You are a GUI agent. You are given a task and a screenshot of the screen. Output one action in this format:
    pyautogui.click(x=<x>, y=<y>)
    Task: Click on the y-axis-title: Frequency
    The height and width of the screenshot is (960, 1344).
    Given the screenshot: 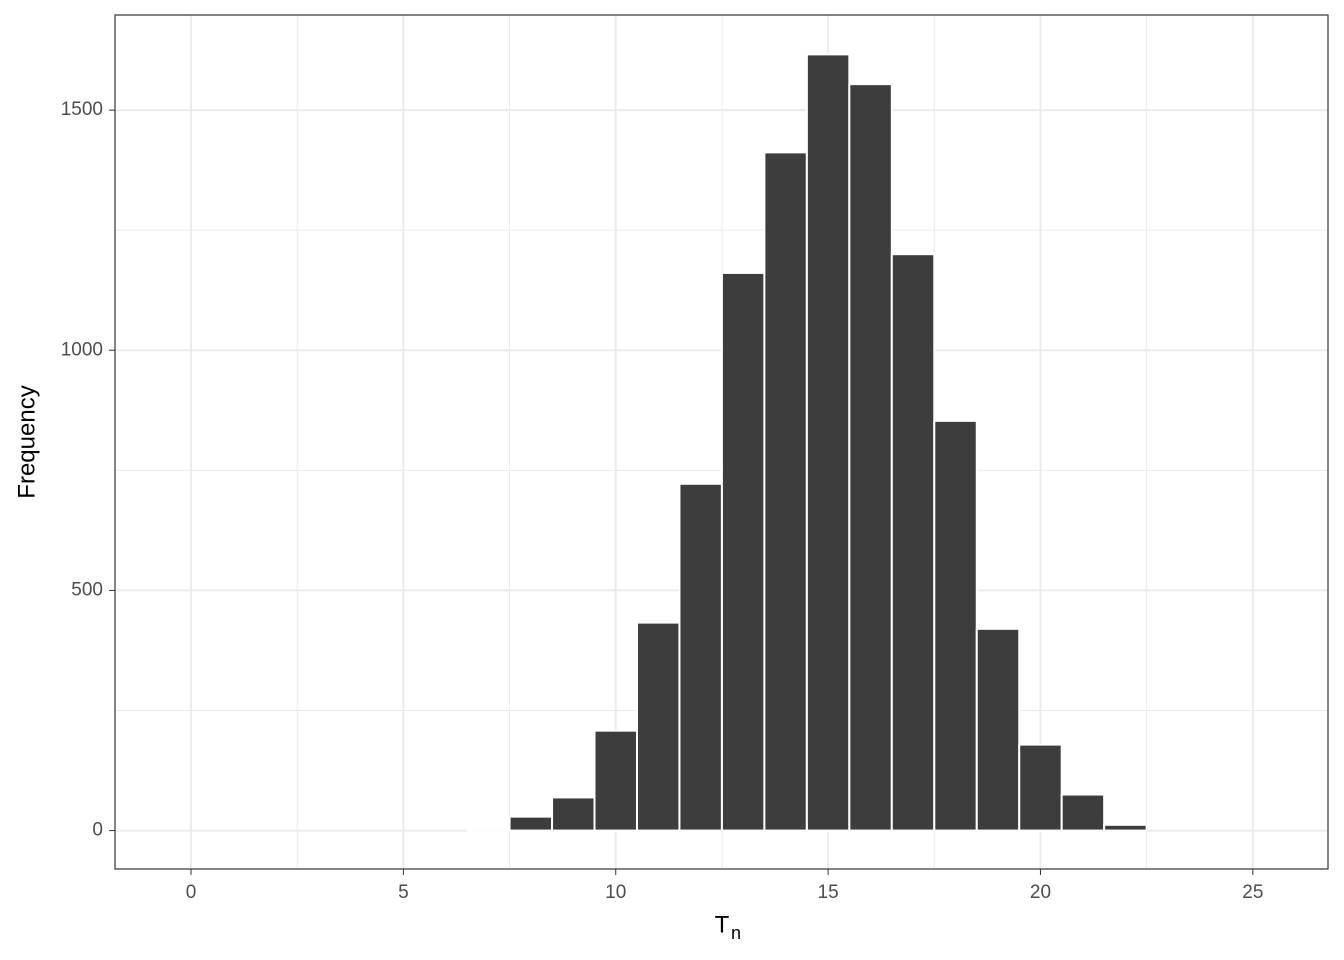 What is the action you would take?
    pyautogui.click(x=26, y=441)
    